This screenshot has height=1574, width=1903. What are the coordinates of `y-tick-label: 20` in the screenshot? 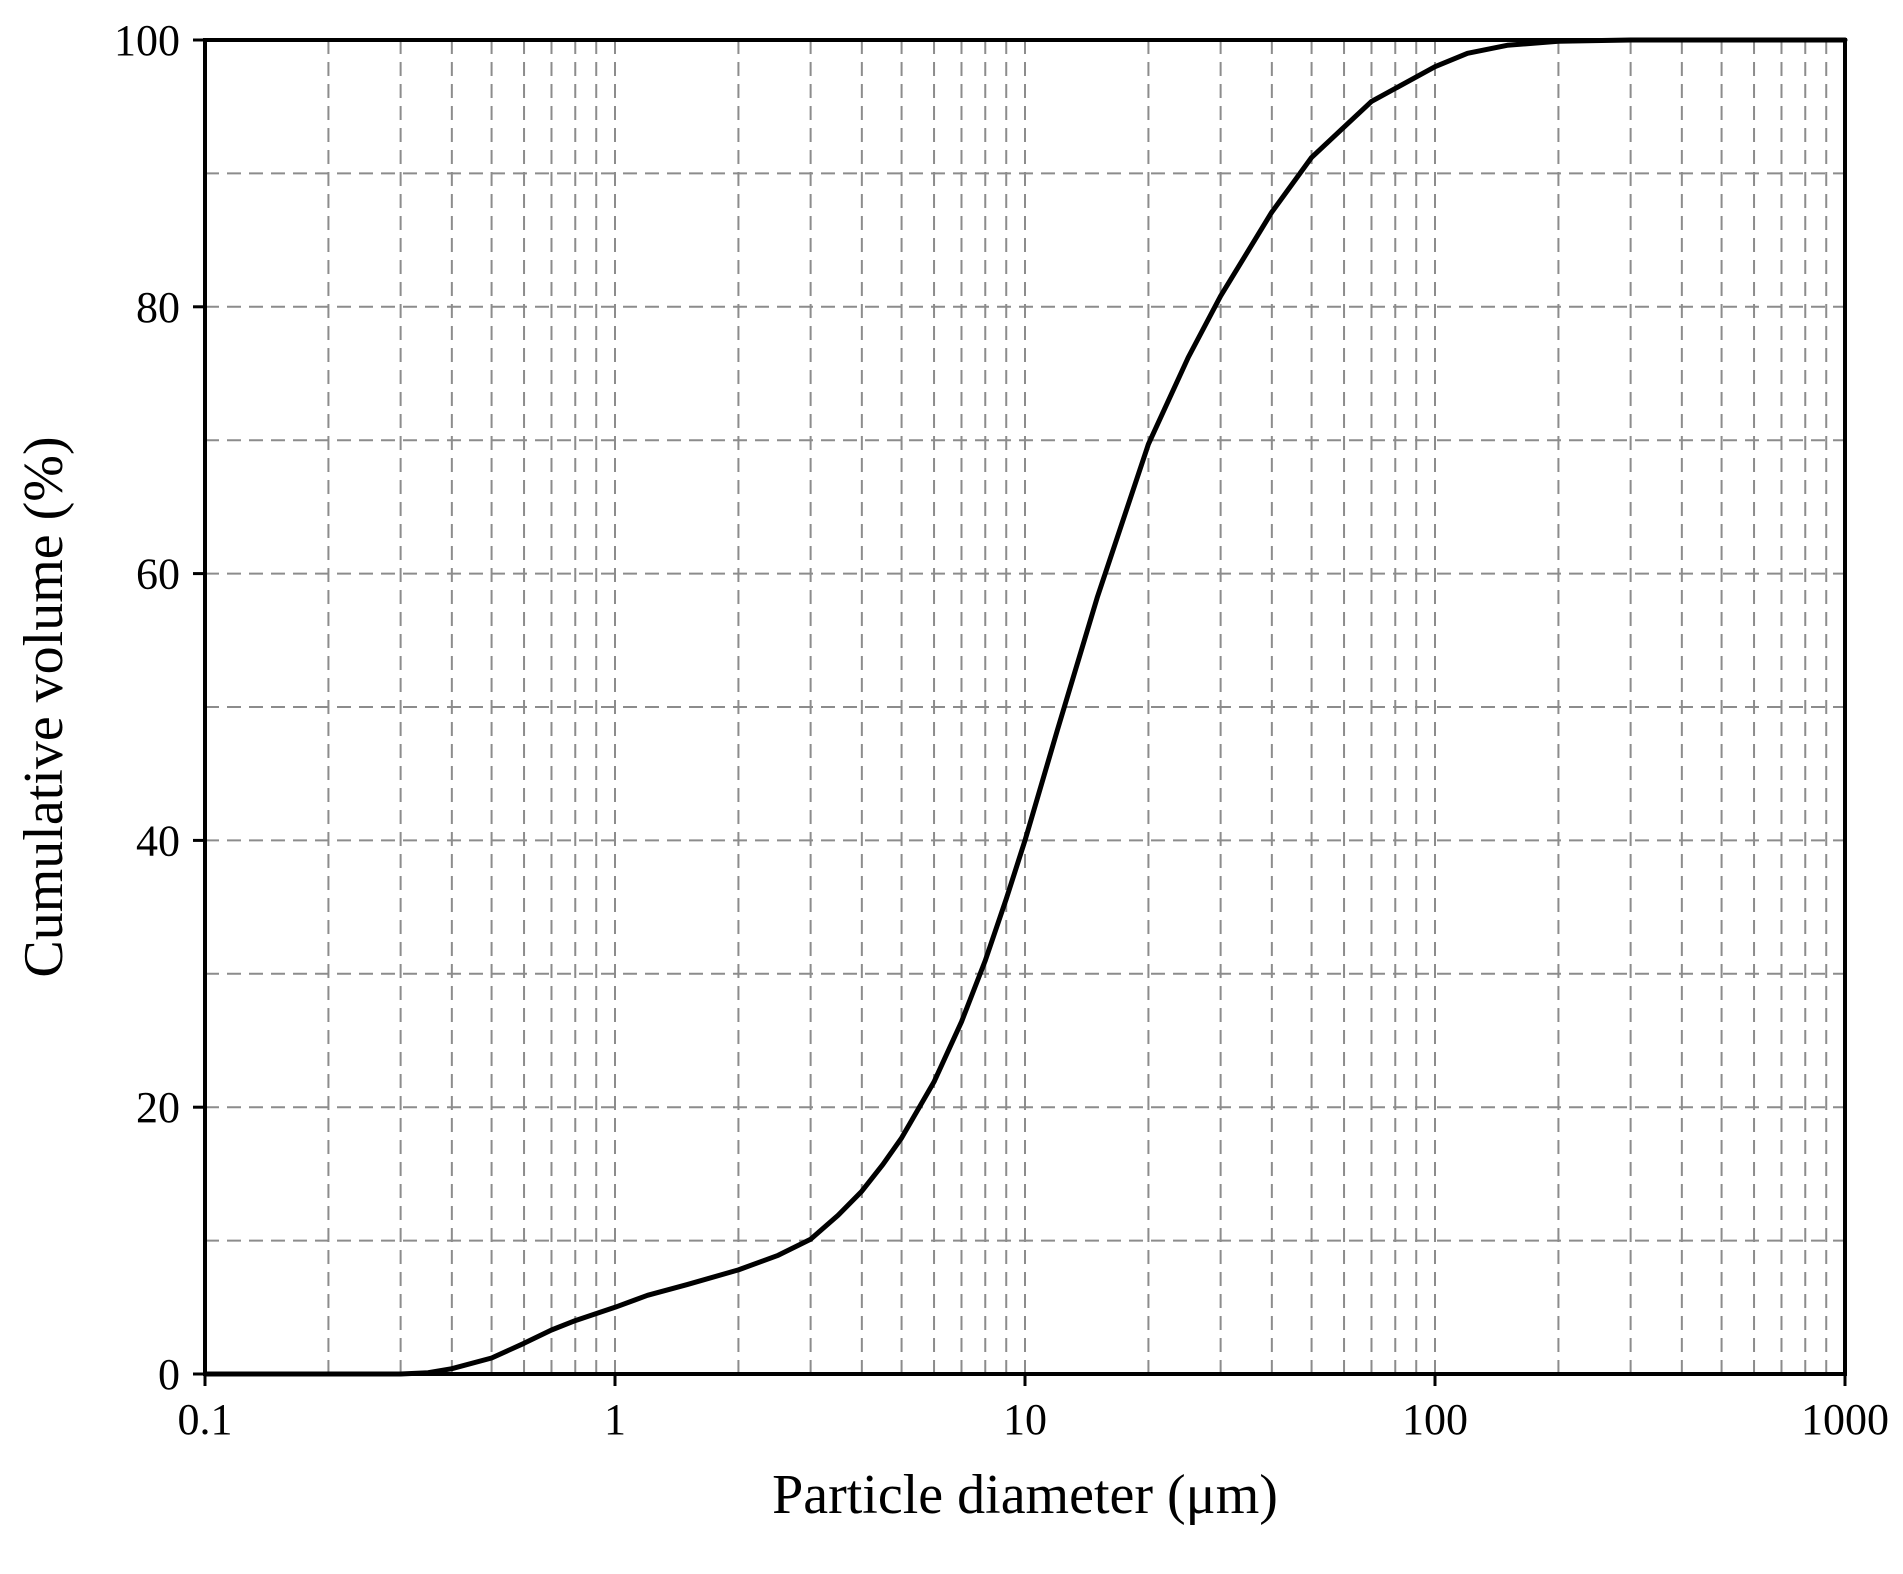 It's located at (158, 1107).